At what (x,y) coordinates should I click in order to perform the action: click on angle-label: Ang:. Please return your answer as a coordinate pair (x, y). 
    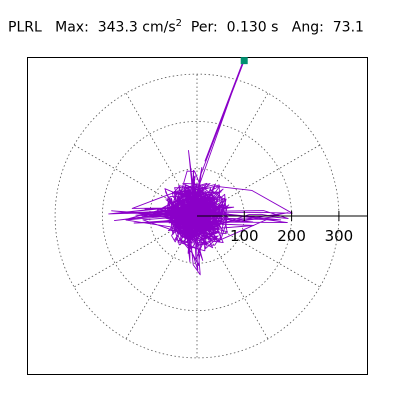
    Looking at the image, I should click on (307, 27).